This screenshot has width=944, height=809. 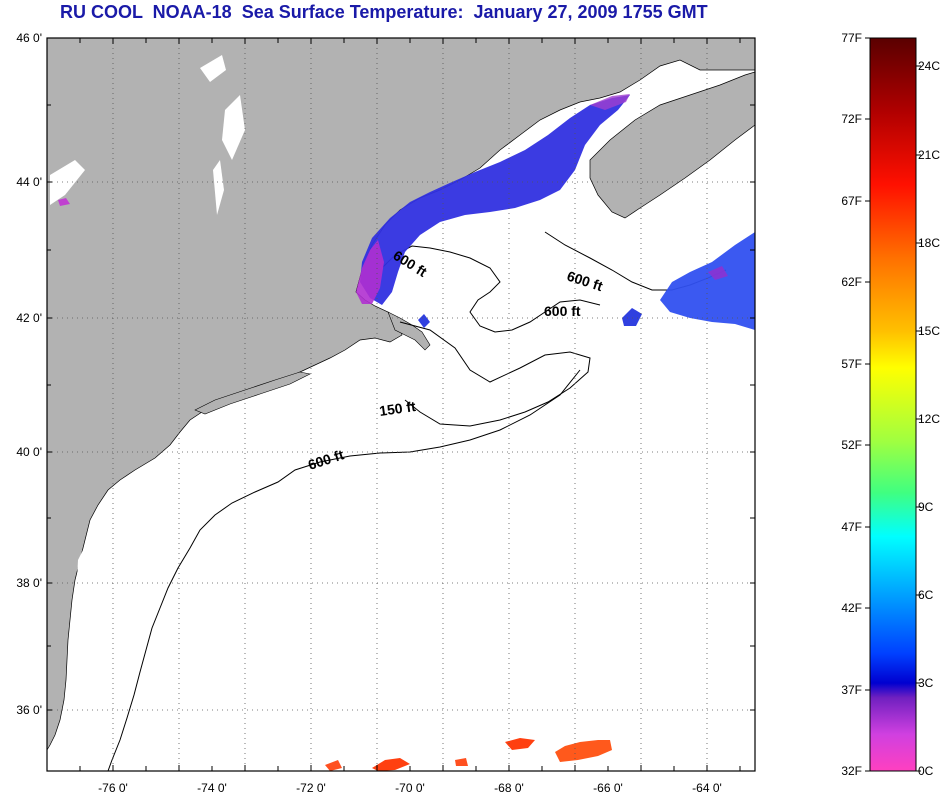 What do you see at coordinates (707, 281) in the screenshot?
I see `sst-scotian-shelf-cold` at bounding box center [707, 281].